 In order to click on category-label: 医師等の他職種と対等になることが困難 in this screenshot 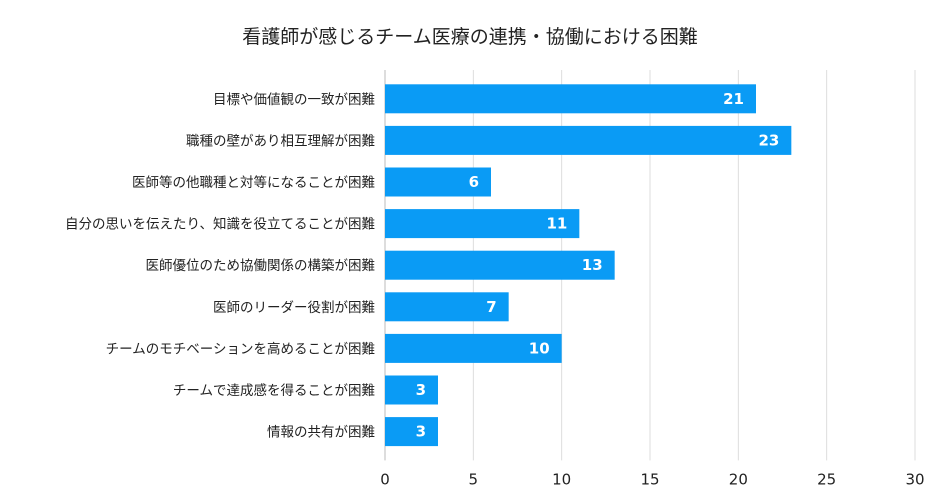, I will do `click(253, 182)`.